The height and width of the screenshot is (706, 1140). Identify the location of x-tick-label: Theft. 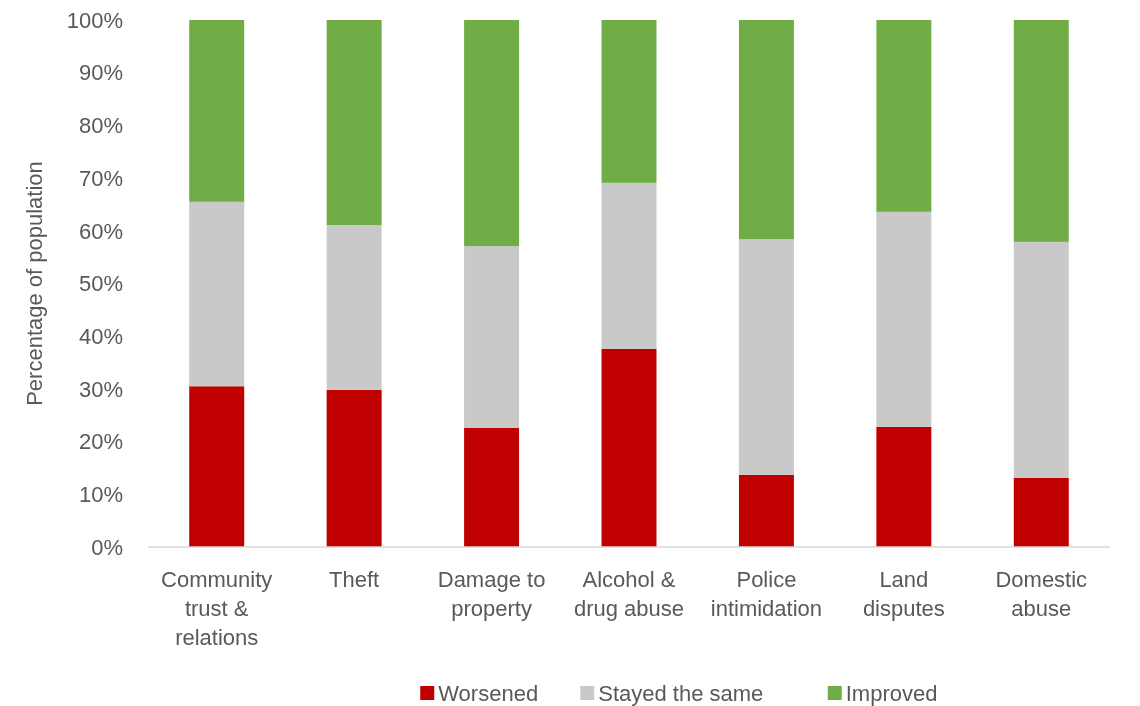
(354, 579).